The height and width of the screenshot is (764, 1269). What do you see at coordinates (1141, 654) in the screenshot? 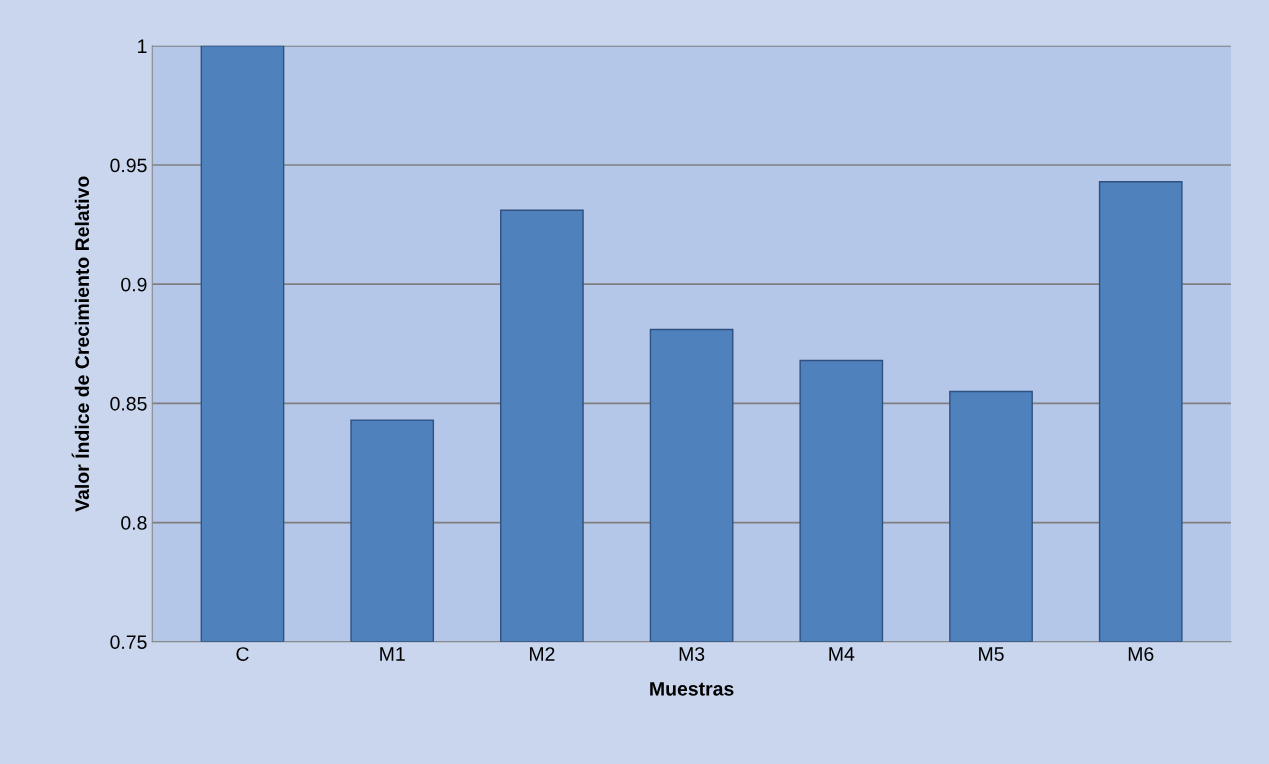
I see `x-tick-label: M6` at bounding box center [1141, 654].